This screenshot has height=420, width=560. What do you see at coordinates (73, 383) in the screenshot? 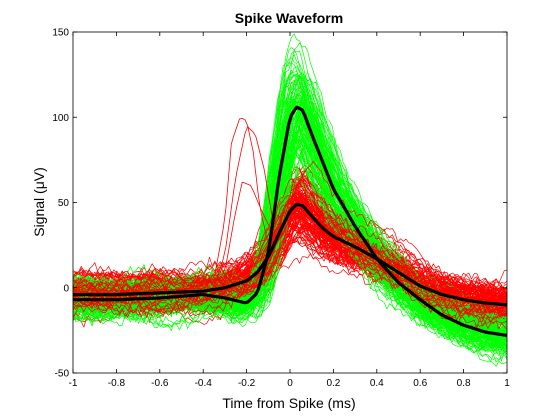
I see `x-tick-label: -1` at bounding box center [73, 383].